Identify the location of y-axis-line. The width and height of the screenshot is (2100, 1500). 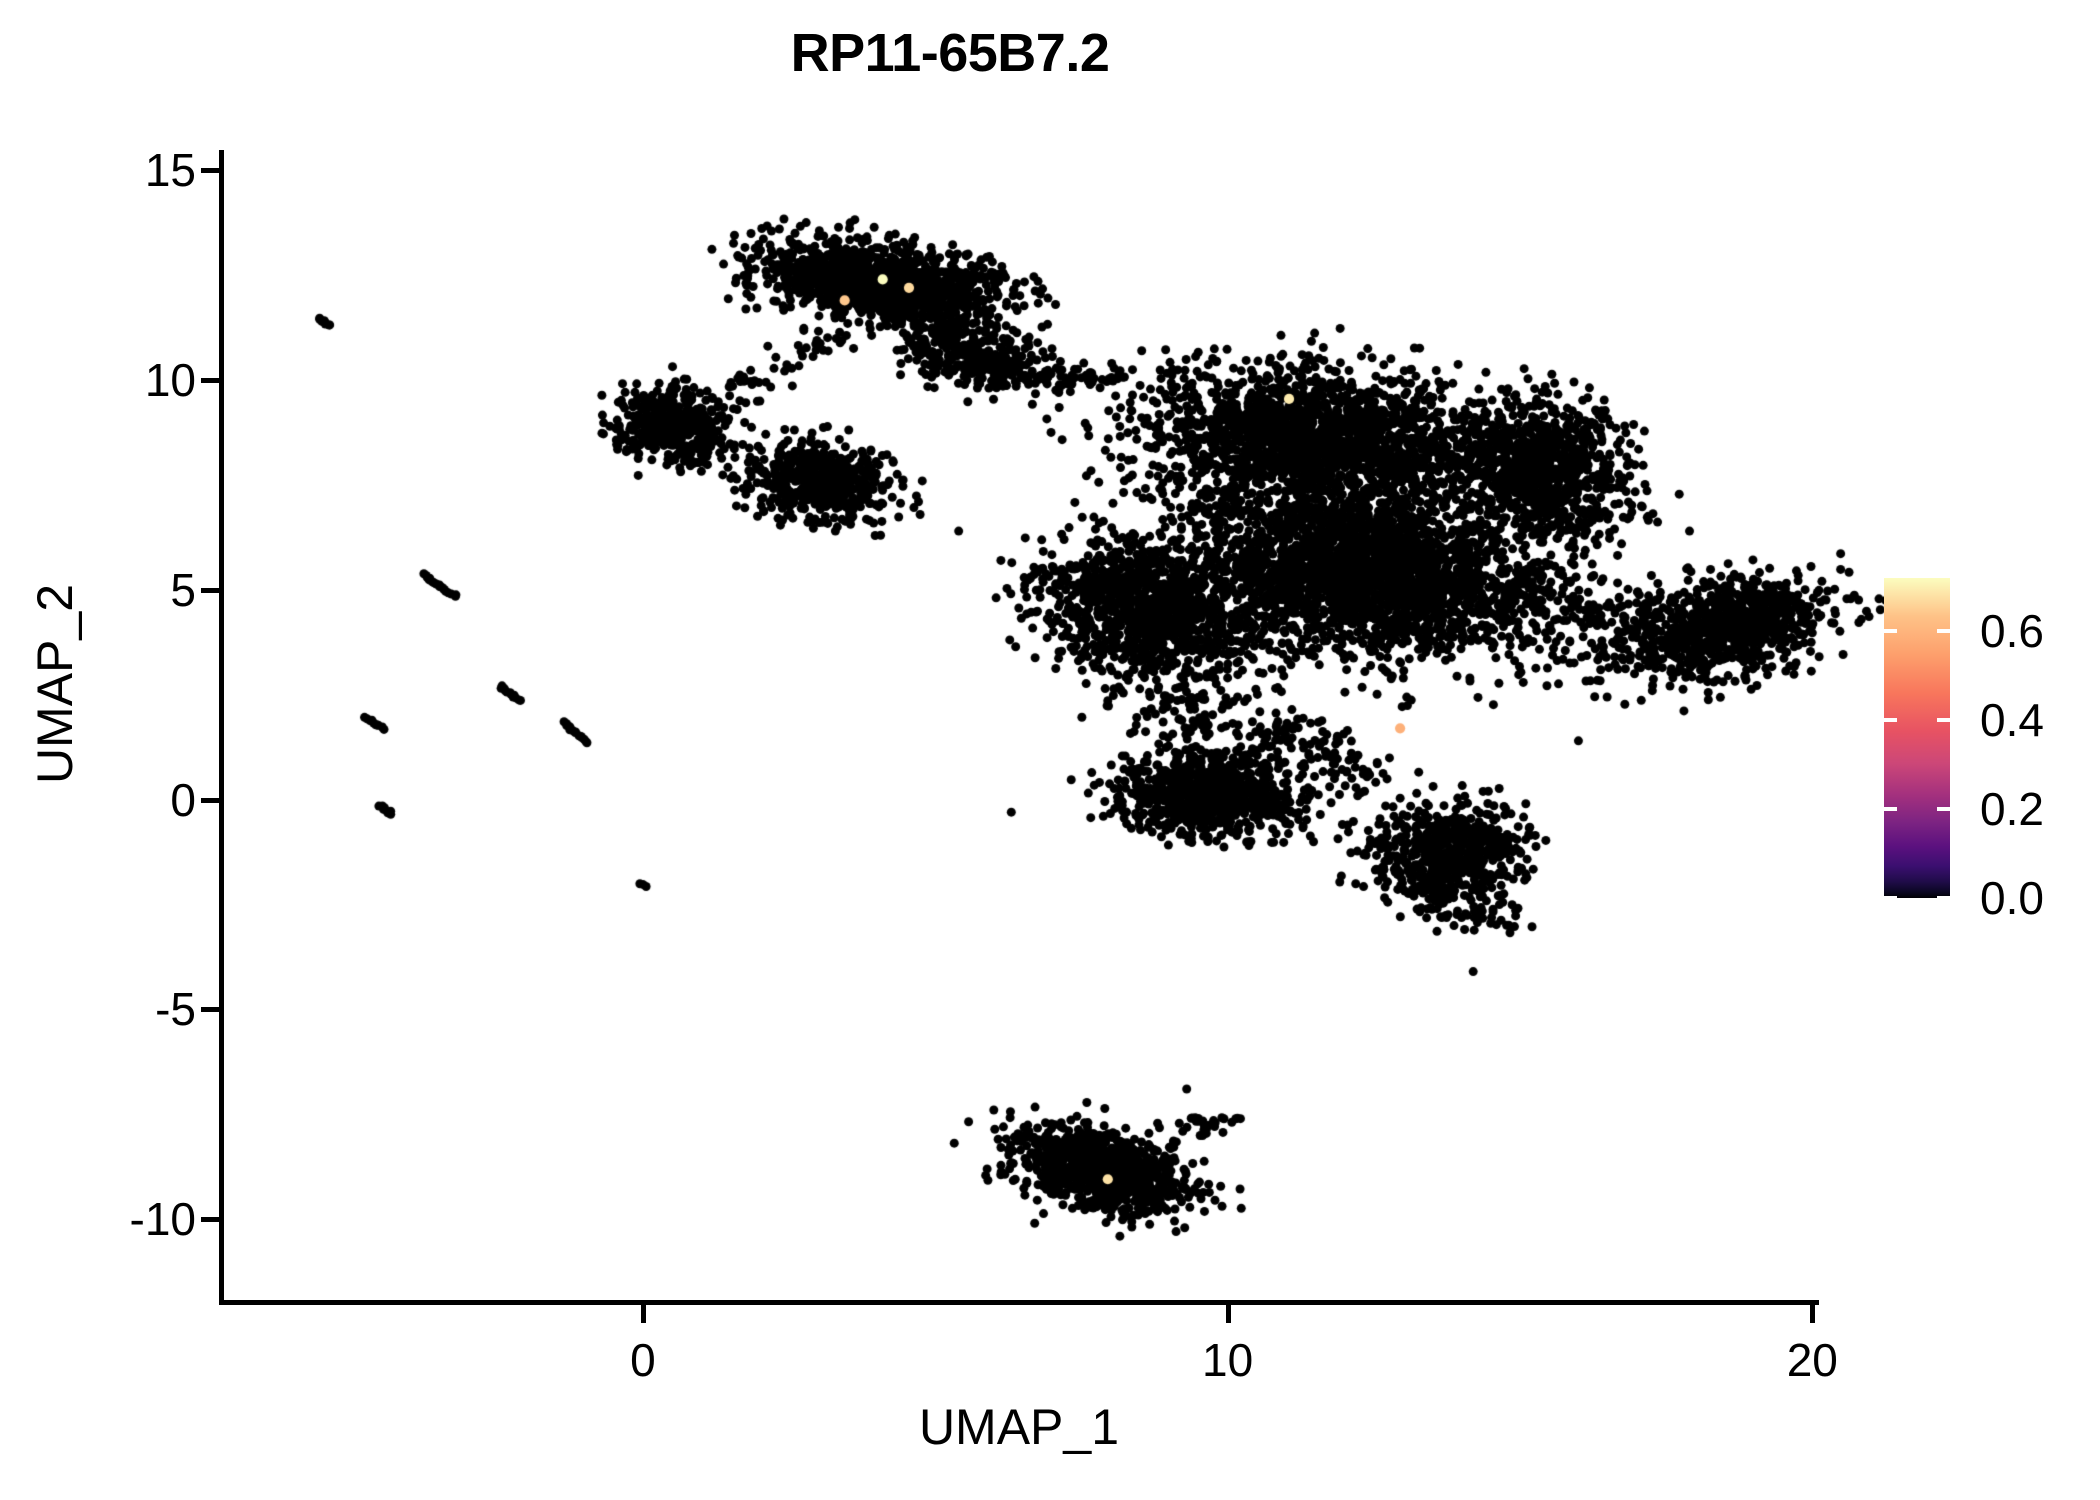
(221, 727).